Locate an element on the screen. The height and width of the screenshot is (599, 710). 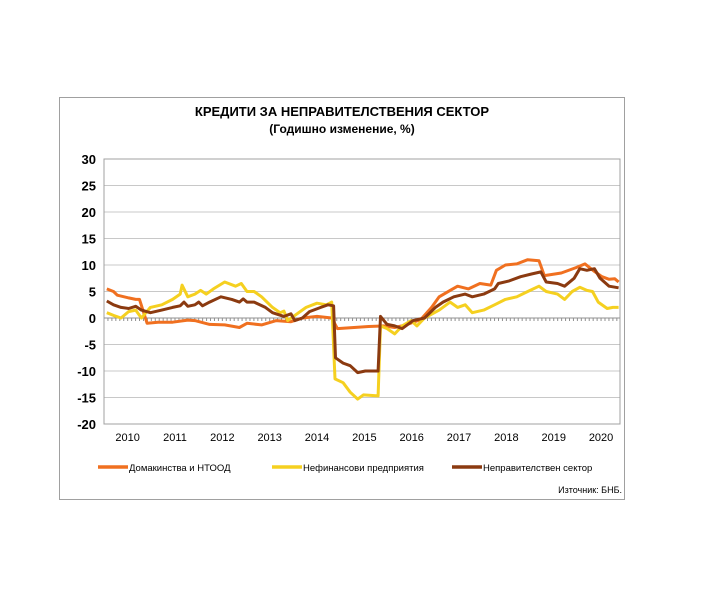
y-tick-label: 0 is located at coordinates (92, 318).